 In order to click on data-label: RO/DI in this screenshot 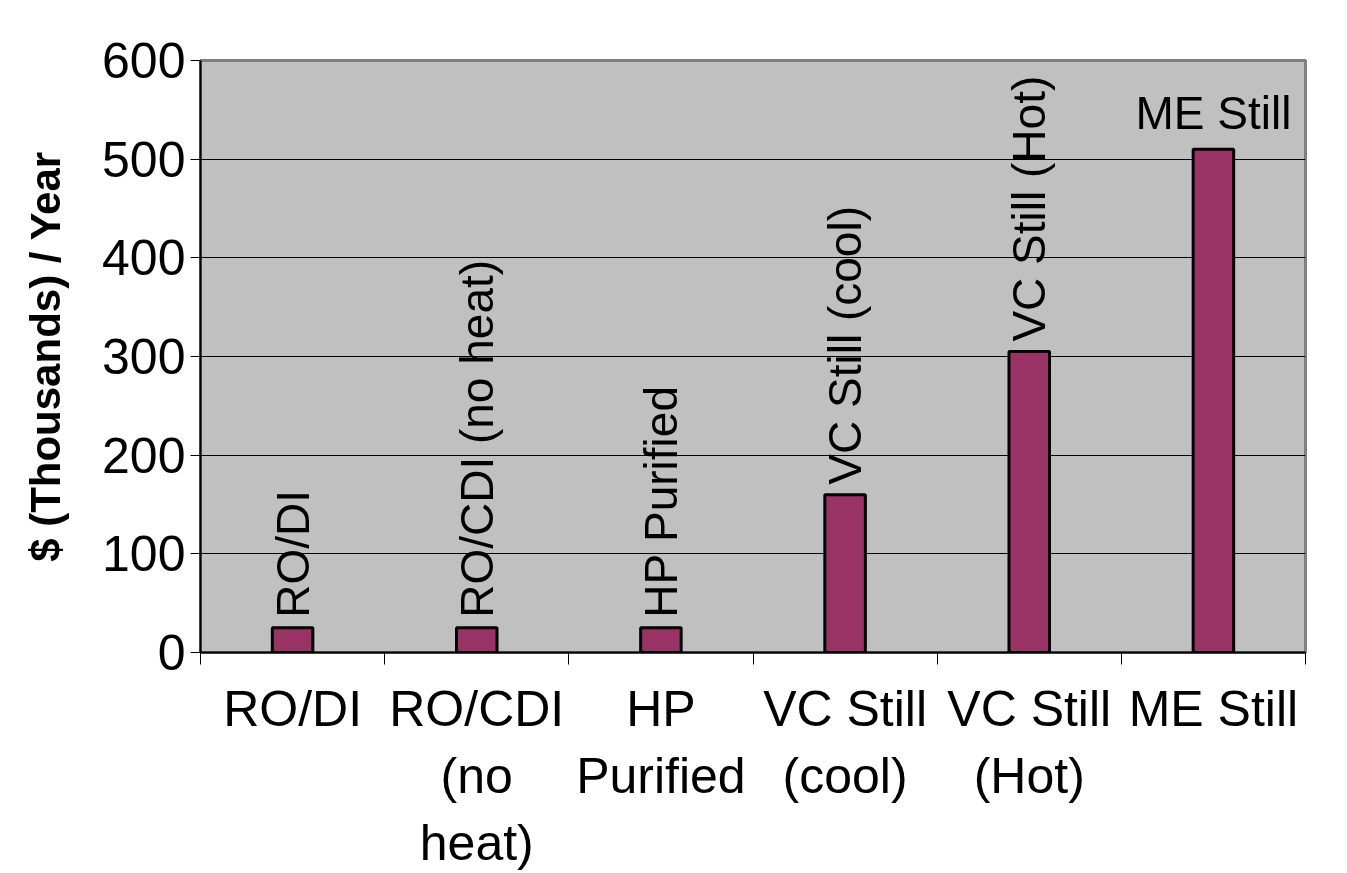, I will do `click(292, 554)`.